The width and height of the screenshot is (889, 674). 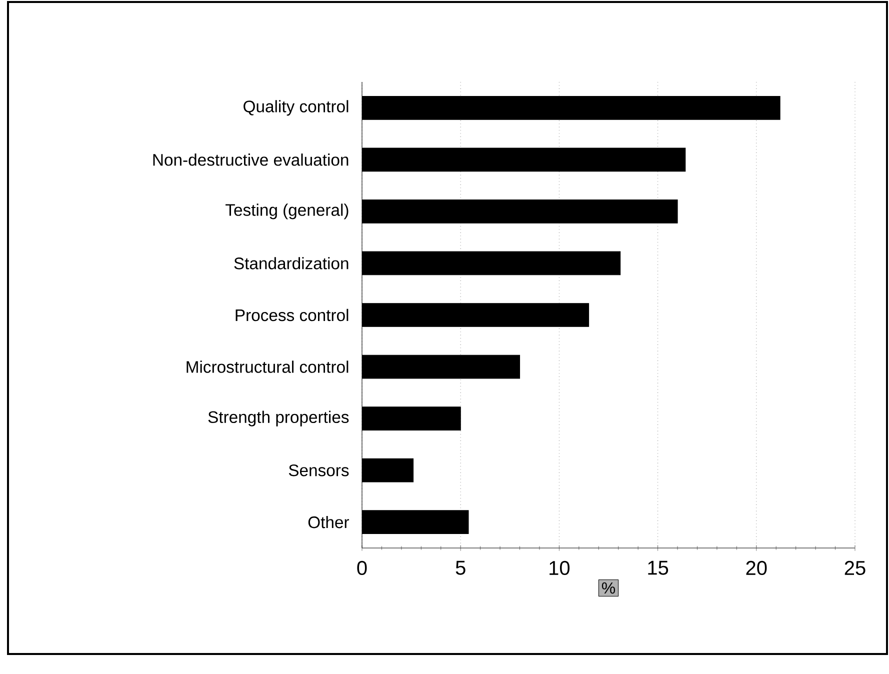 What do you see at coordinates (287, 212) in the screenshot?
I see `y-tick-label: Testing (general)` at bounding box center [287, 212].